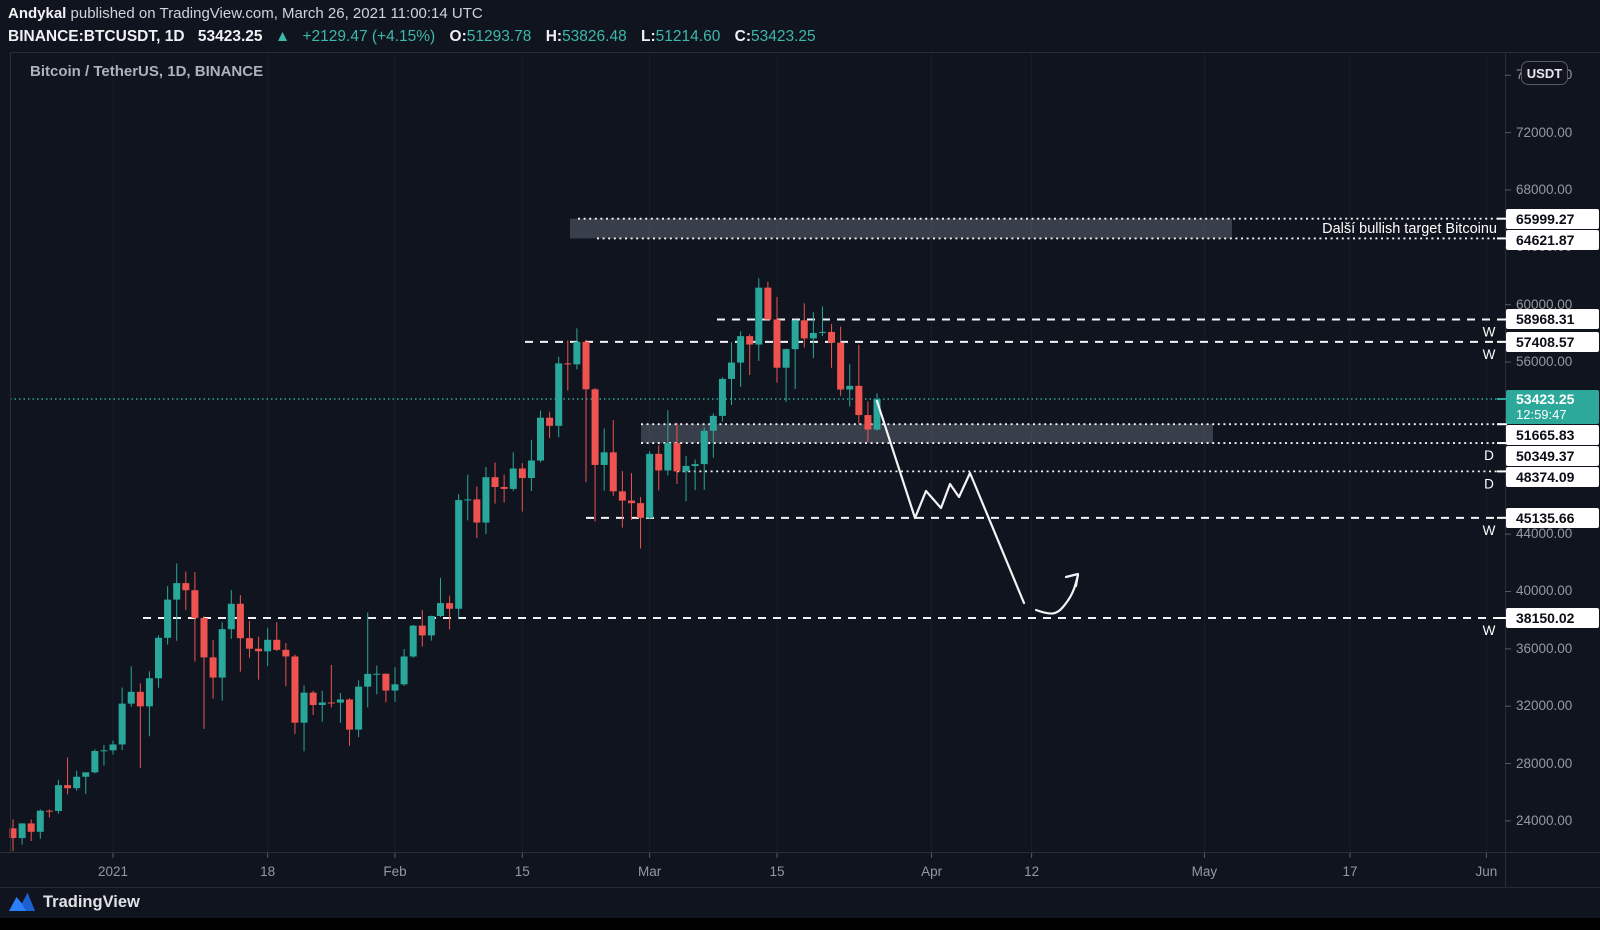 The image size is (1600, 930). Describe the element at coordinates (96, 36) in the screenshot. I see `symbol-name: BINANCE:BTCUSDT, 1D` at that location.